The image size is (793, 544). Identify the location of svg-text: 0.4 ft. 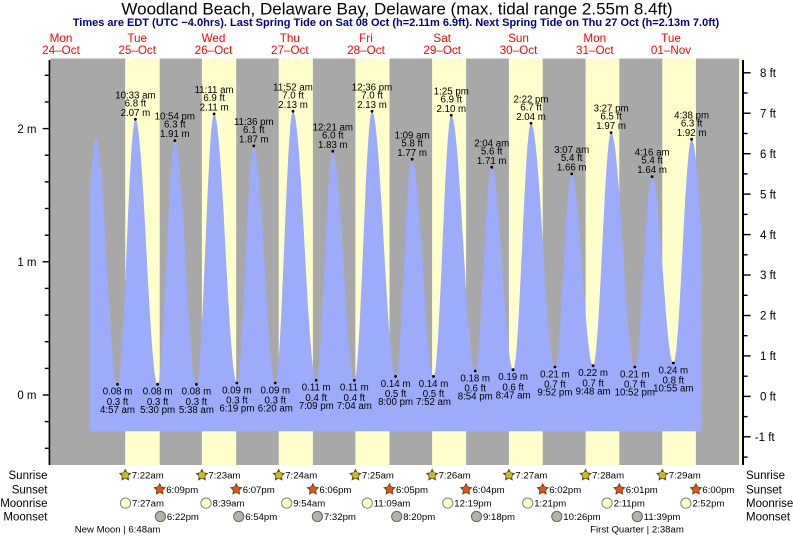
(355, 398).